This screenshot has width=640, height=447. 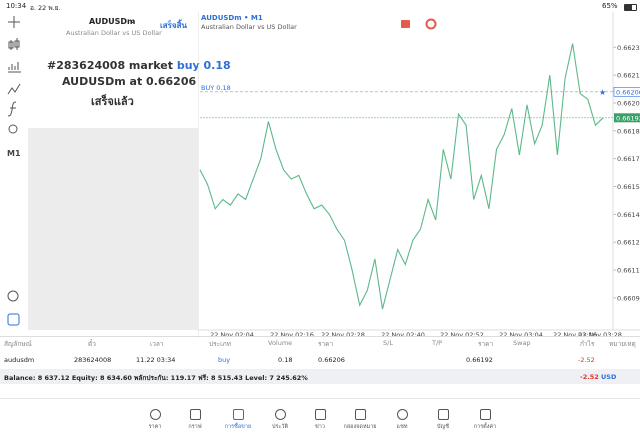 I want to click on shapes-icon, so click(x=13, y=129).